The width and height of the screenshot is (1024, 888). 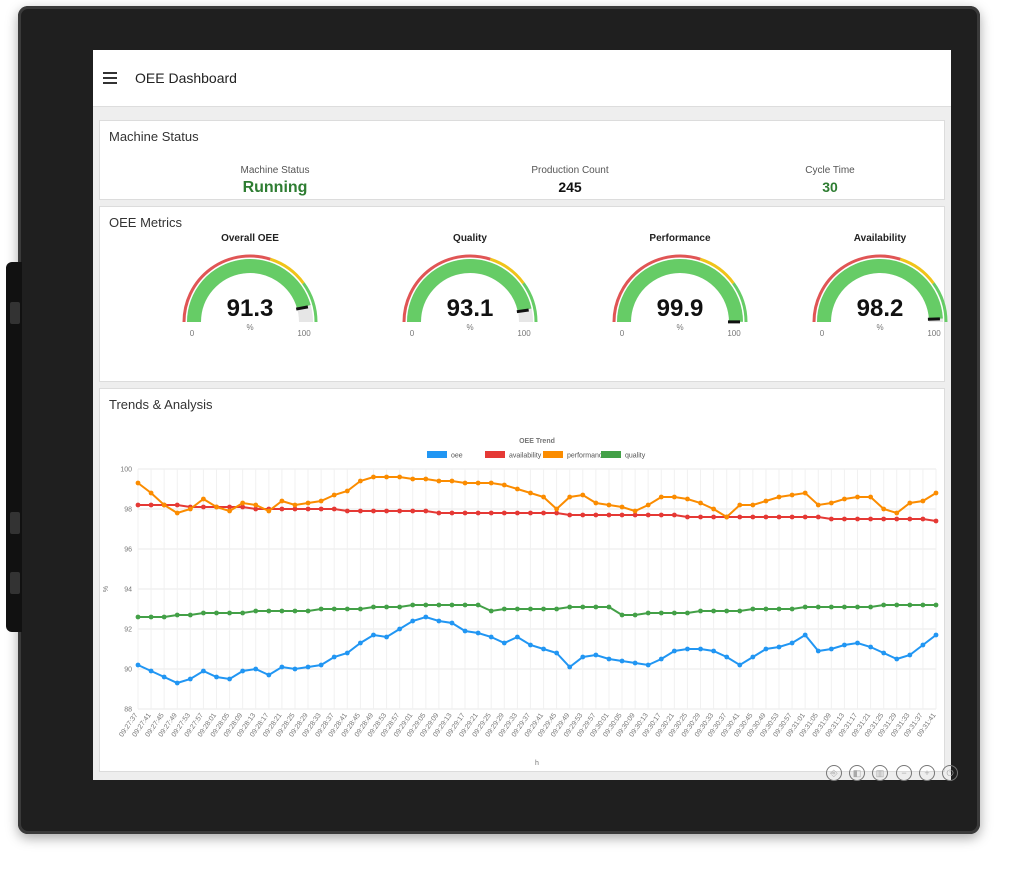 What do you see at coordinates (904, 773) in the screenshot?
I see `volume-down-icon: −` at bounding box center [904, 773].